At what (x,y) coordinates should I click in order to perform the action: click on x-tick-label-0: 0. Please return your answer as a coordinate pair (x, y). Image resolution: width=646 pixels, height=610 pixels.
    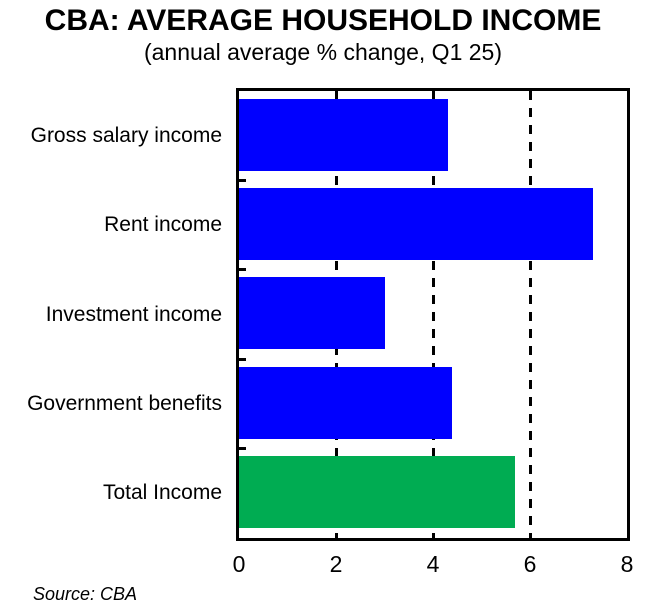
    Looking at the image, I should click on (239, 564).